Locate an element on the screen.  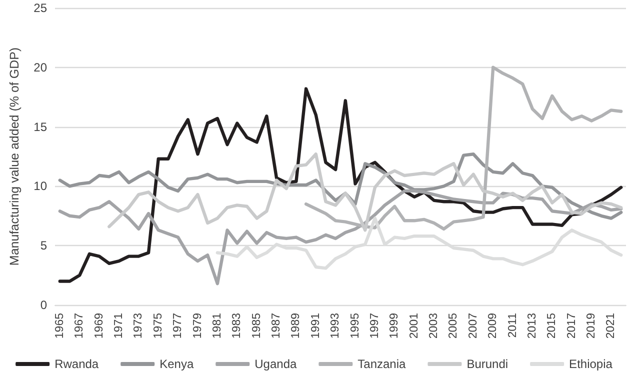
y-tick-label: 25 is located at coordinates (41, 8).